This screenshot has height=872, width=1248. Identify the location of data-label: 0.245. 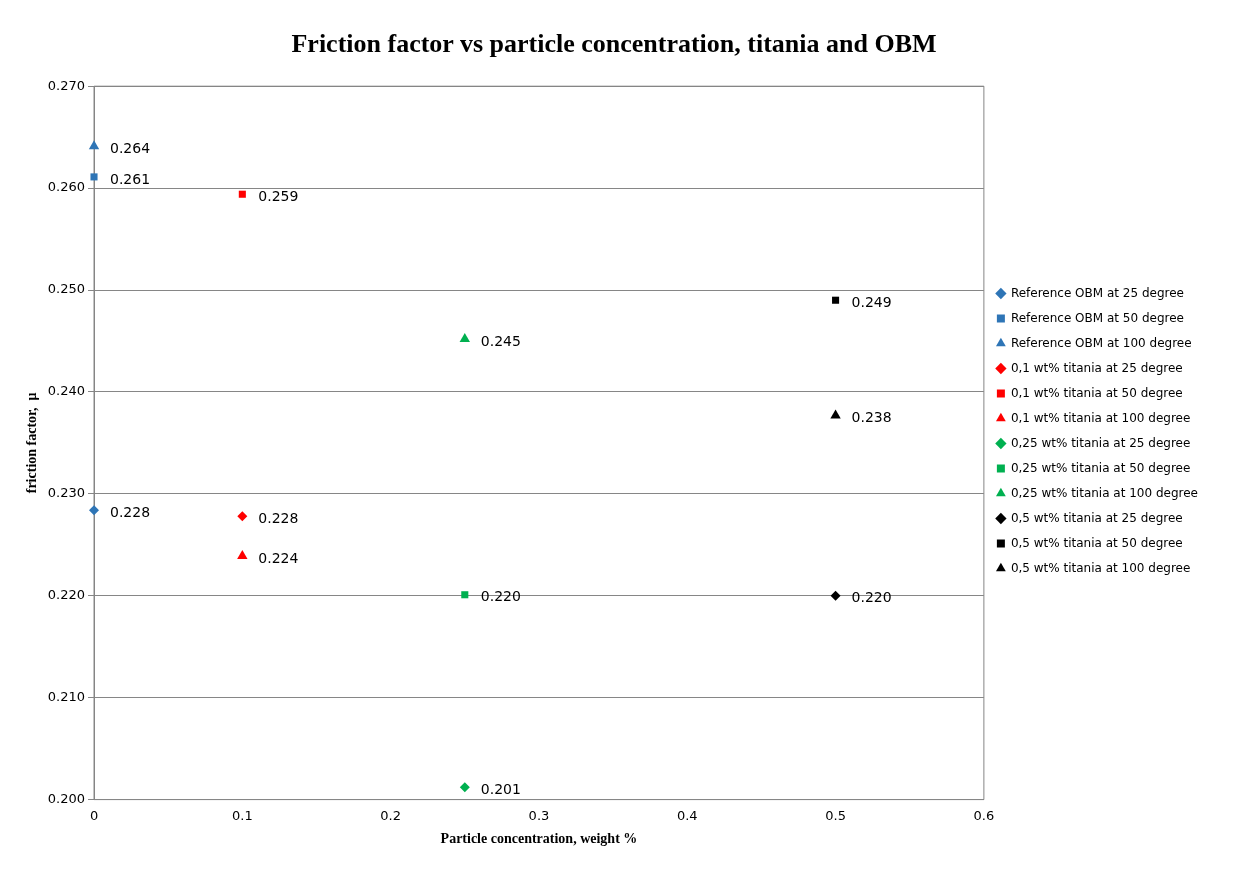
(500, 340).